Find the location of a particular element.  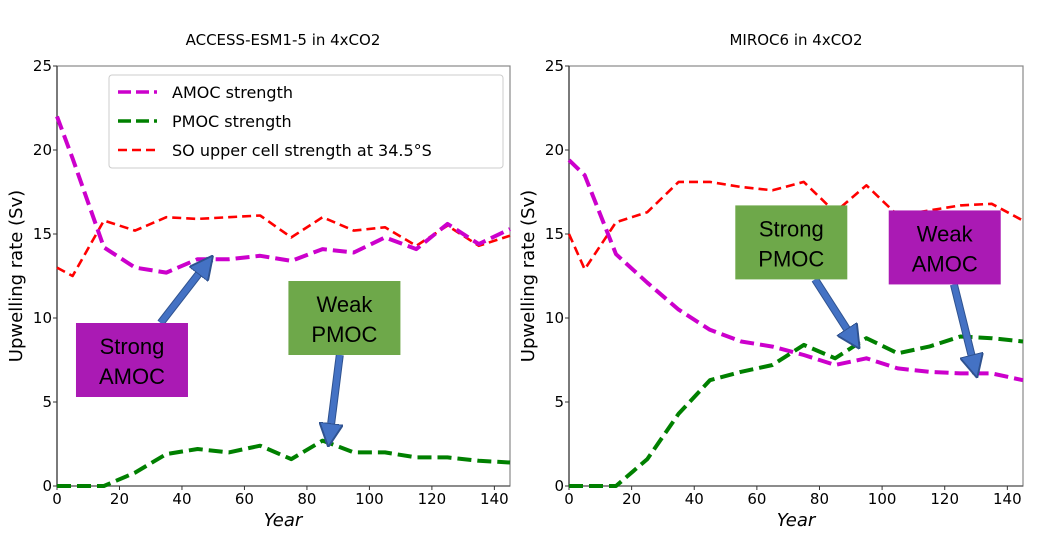

chart-title: MIROC6 in 4xCO2 is located at coordinates (795, 40).